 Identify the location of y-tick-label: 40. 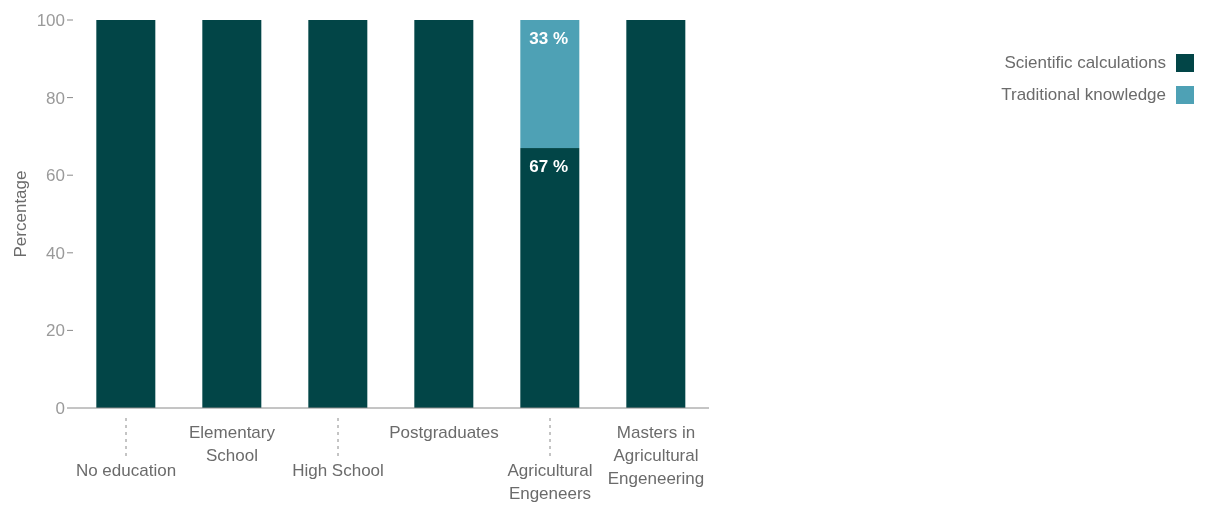
(55, 253).